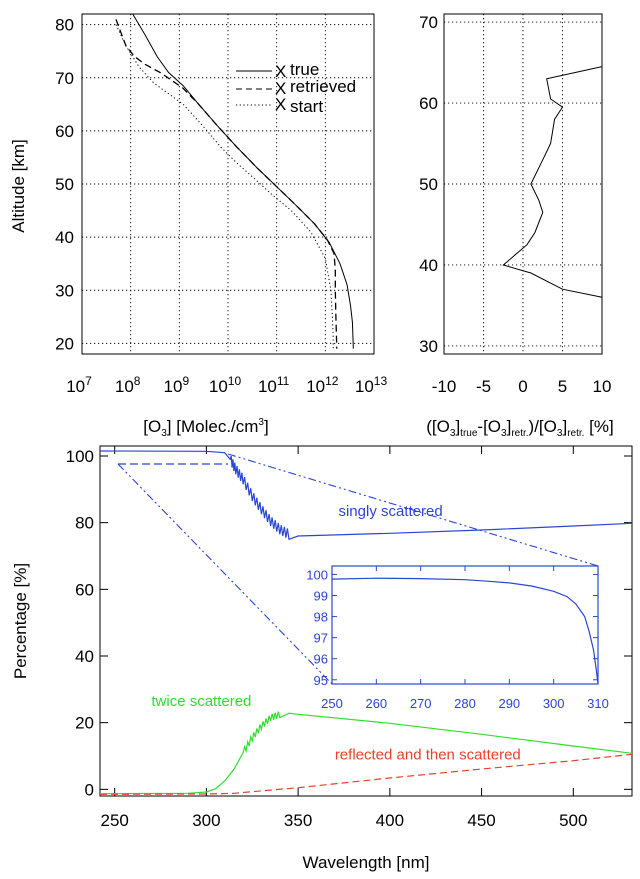  What do you see at coordinates (366, 862) in the screenshot?
I see `percentage-x-axis-label: Wavelength [nm]` at bounding box center [366, 862].